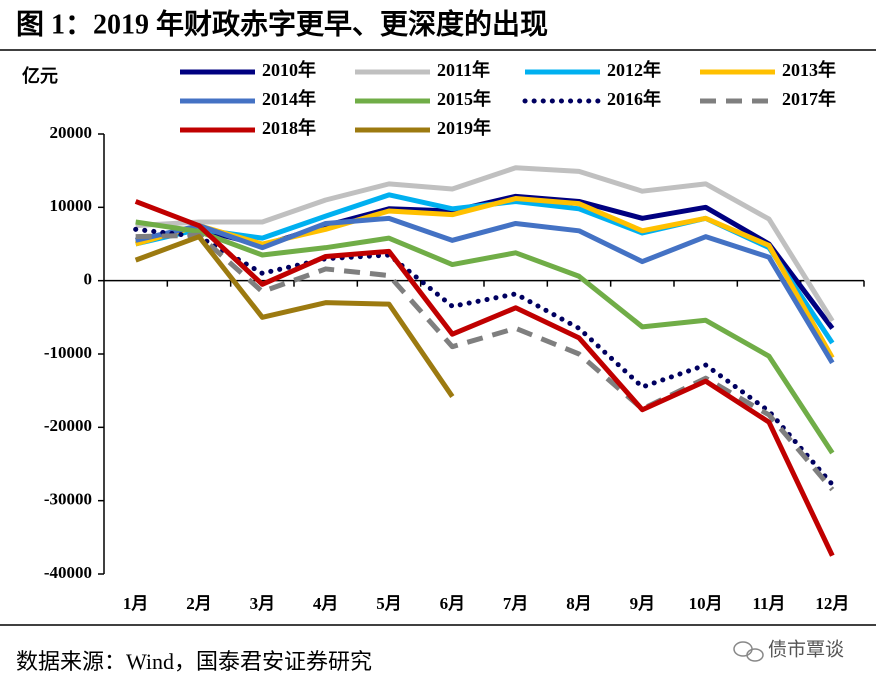 This screenshot has width=876, height=688. What do you see at coordinates (463, 69) in the screenshot?
I see `legend-label: 2011年` at bounding box center [463, 69].